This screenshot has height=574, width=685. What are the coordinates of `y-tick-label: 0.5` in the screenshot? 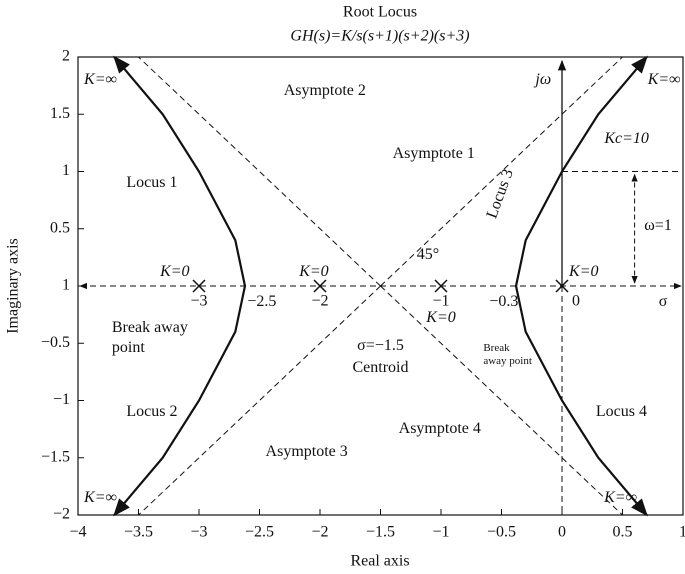 It's located at (60, 227).